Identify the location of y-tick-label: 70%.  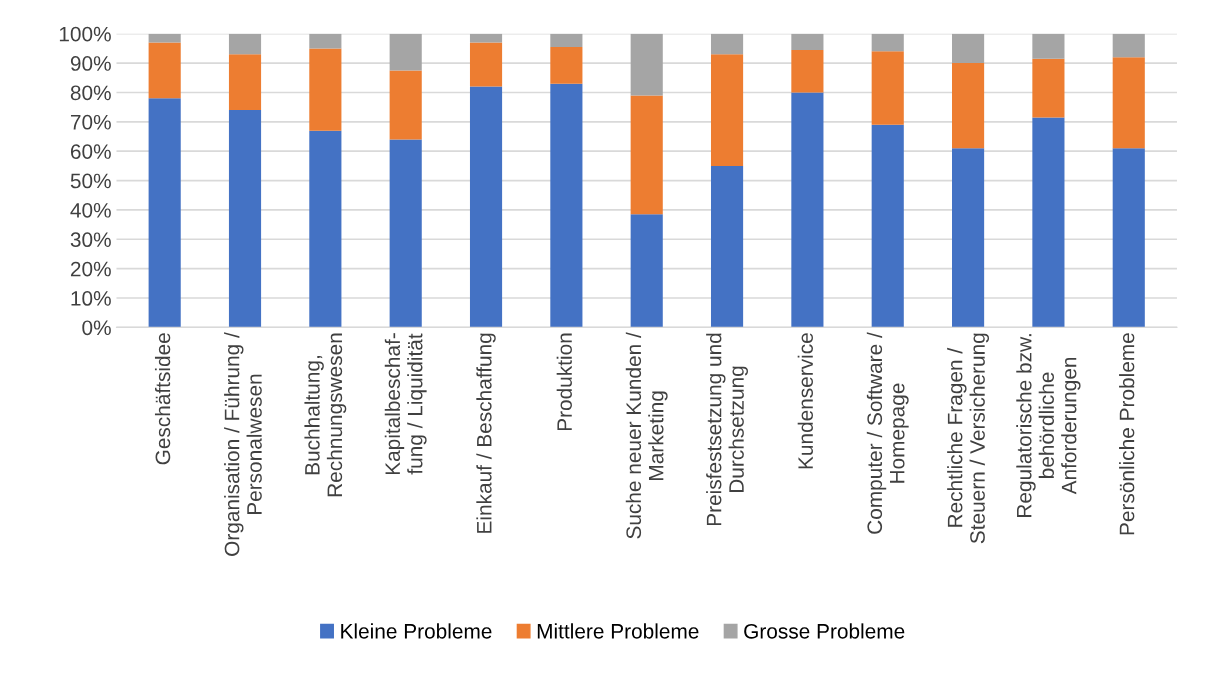
(90, 122).